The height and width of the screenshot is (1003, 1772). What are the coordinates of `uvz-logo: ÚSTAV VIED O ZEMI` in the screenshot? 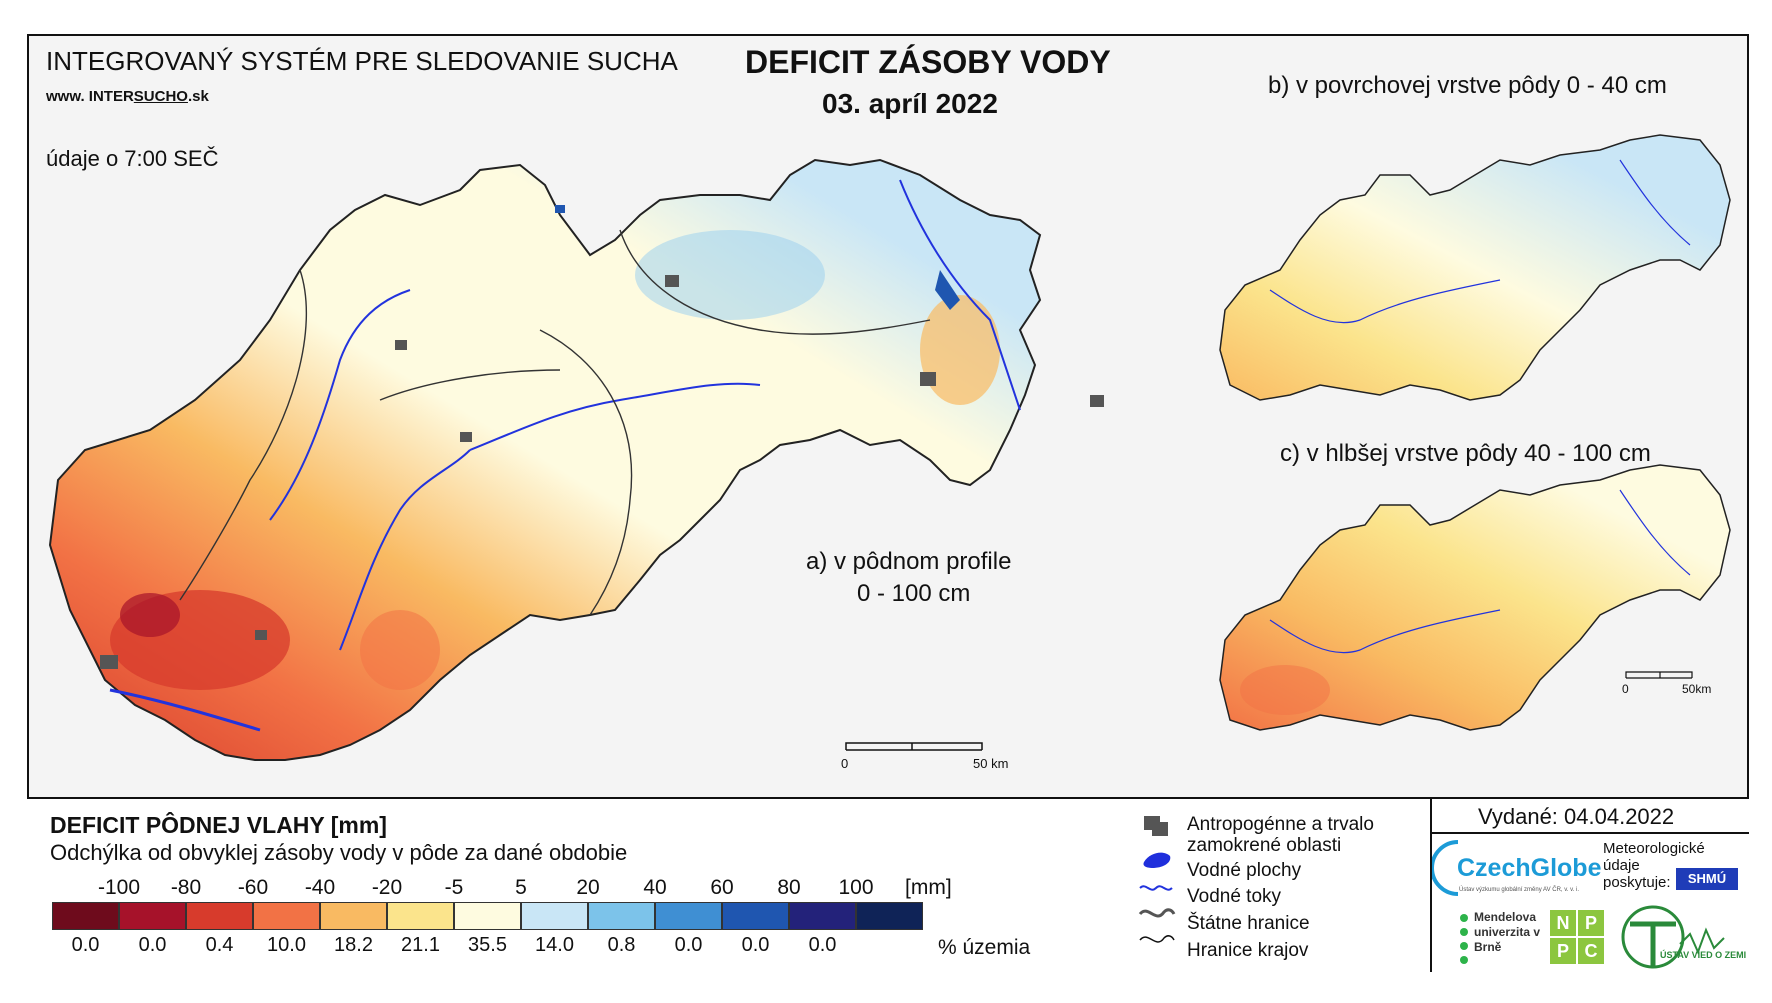 It's located at (1703, 955).